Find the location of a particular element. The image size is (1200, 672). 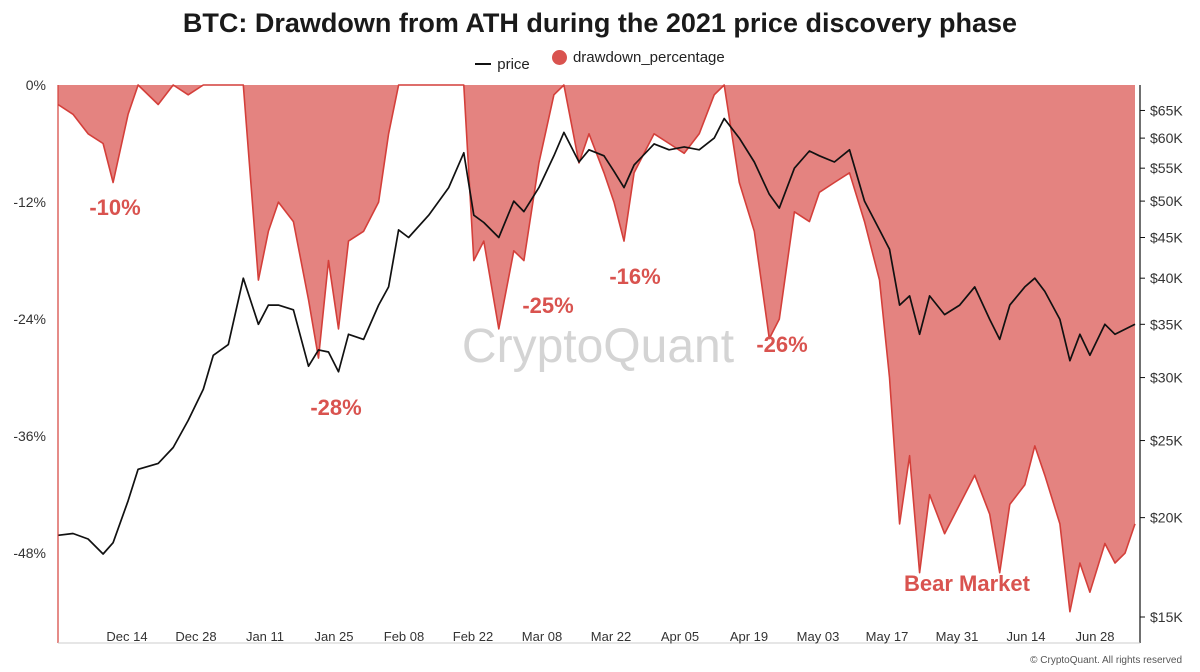

left-tick-label: -36% is located at coordinates (29, 436).